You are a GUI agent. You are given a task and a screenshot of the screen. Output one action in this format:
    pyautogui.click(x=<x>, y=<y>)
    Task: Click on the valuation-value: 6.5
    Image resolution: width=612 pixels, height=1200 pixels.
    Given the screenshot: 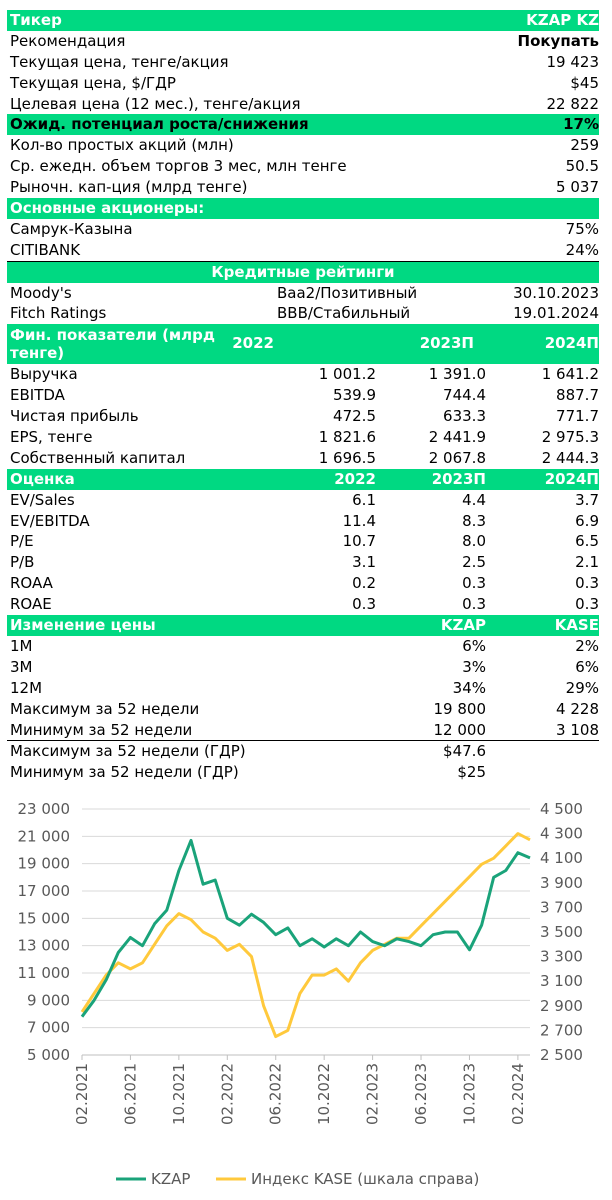 What is the action you would take?
    pyautogui.click(x=587, y=541)
    